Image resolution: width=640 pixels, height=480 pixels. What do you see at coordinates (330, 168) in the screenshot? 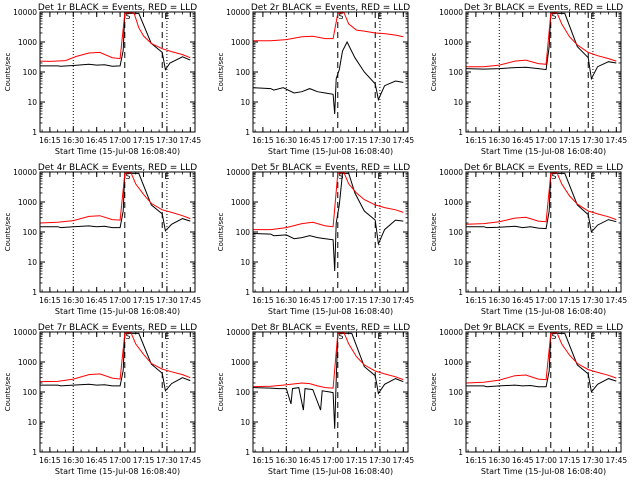
I see `panel-title: Det 5r BLACK = Events, RED = LLD` at bounding box center [330, 168].